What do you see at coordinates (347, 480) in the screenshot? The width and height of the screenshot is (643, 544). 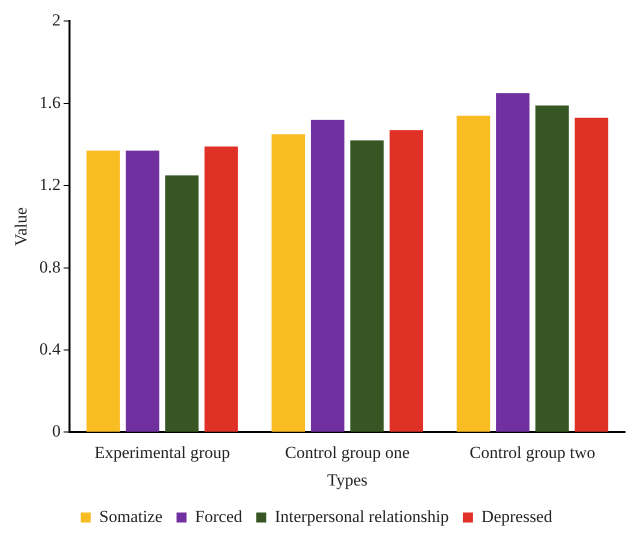 I see `x-axis-title: Types` at bounding box center [347, 480].